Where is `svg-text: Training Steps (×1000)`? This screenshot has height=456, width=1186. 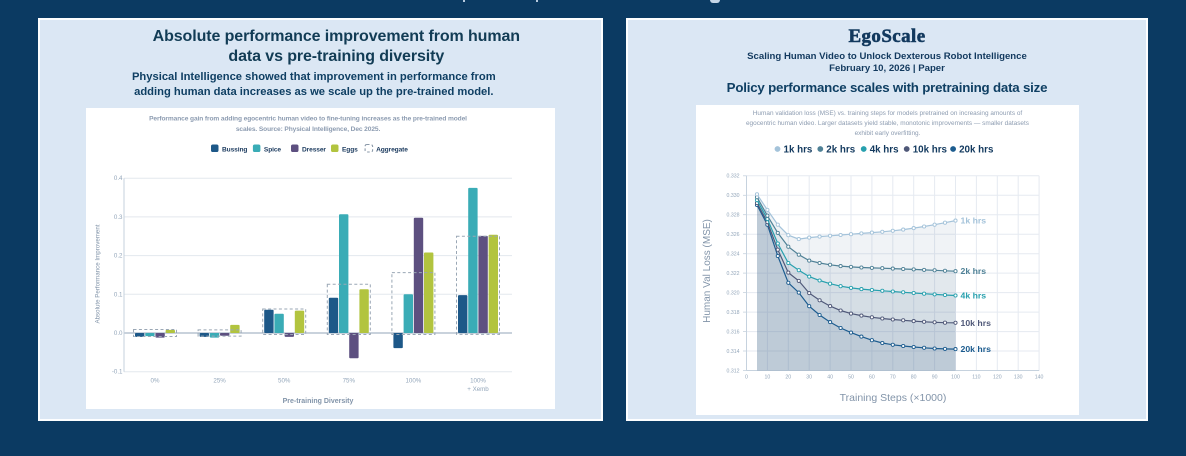
svg-text: Training Steps (×1000) is located at coordinates (893, 398).